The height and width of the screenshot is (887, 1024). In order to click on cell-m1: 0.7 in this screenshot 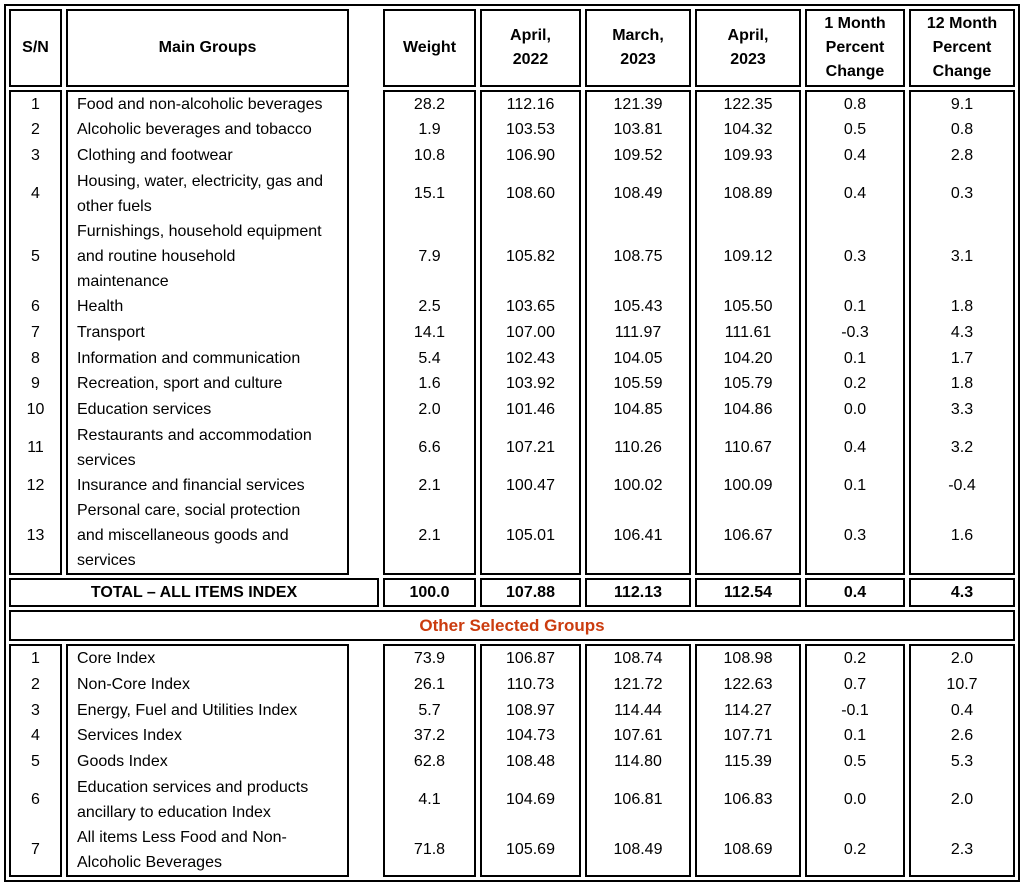, I will do `click(855, 684)`.